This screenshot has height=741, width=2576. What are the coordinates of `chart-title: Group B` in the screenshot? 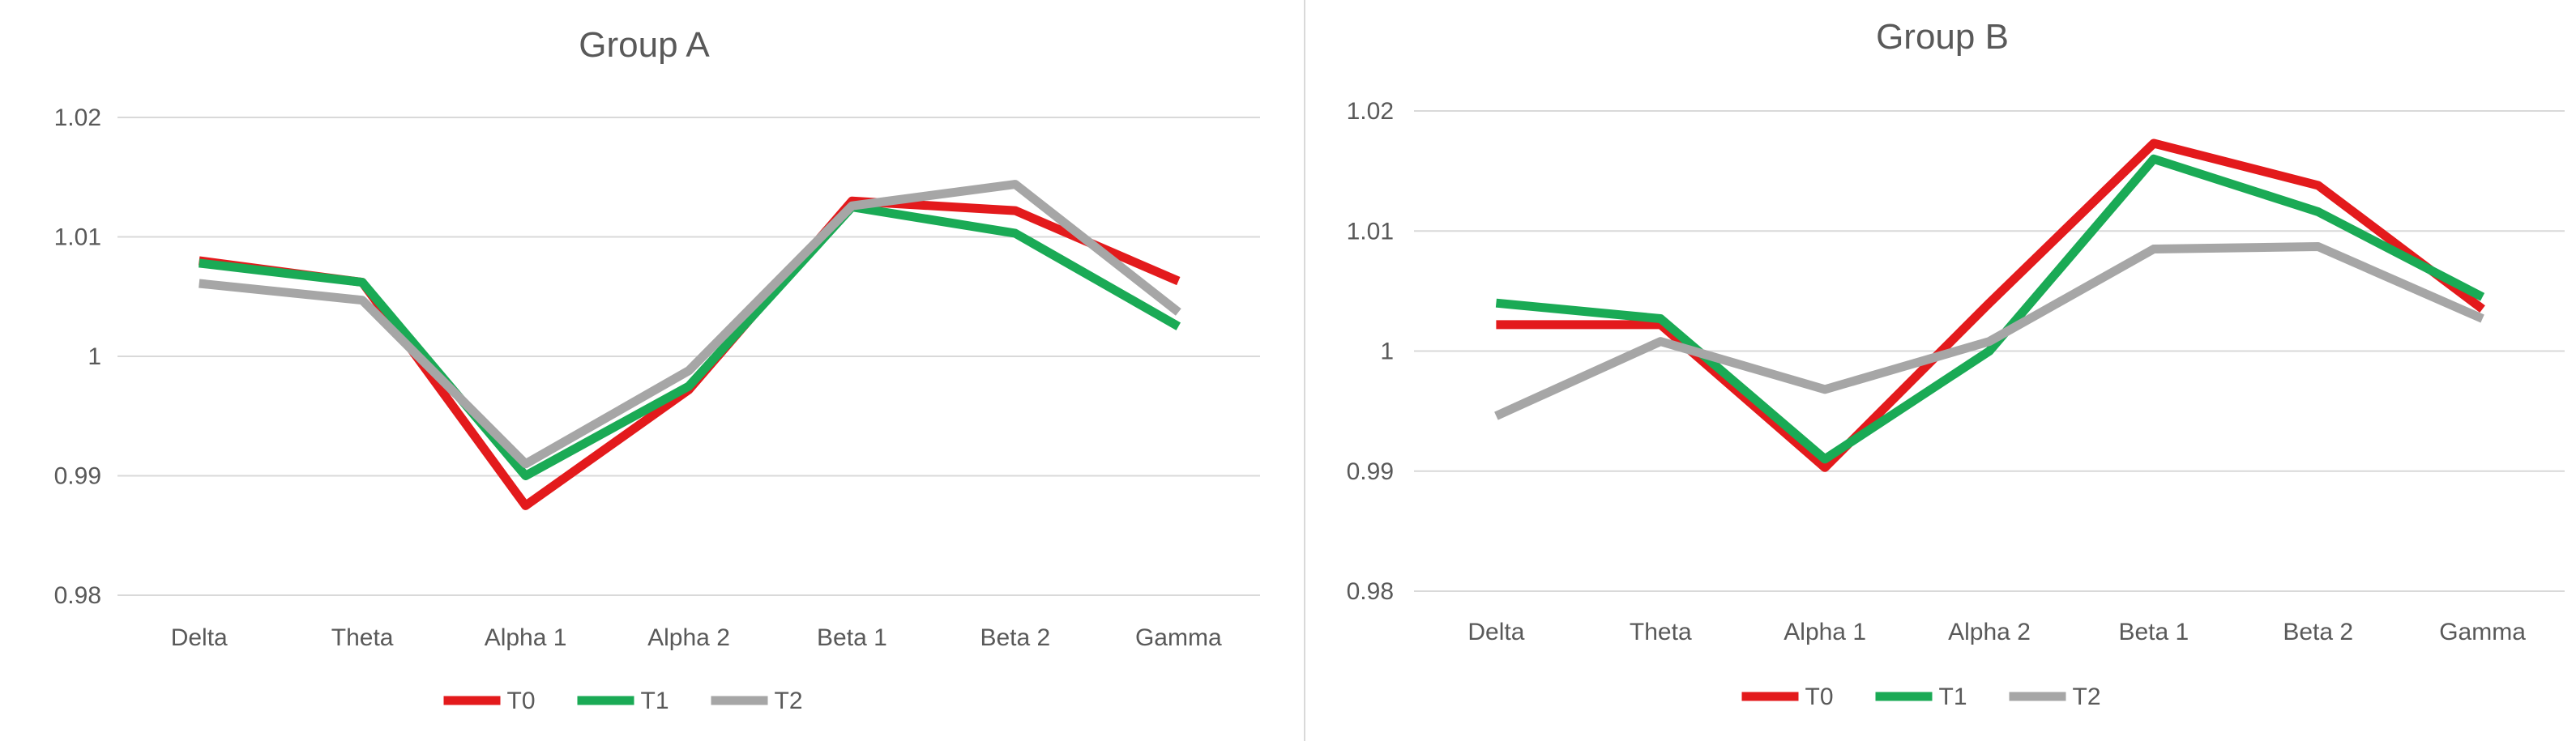 It's located at (1942, 37).